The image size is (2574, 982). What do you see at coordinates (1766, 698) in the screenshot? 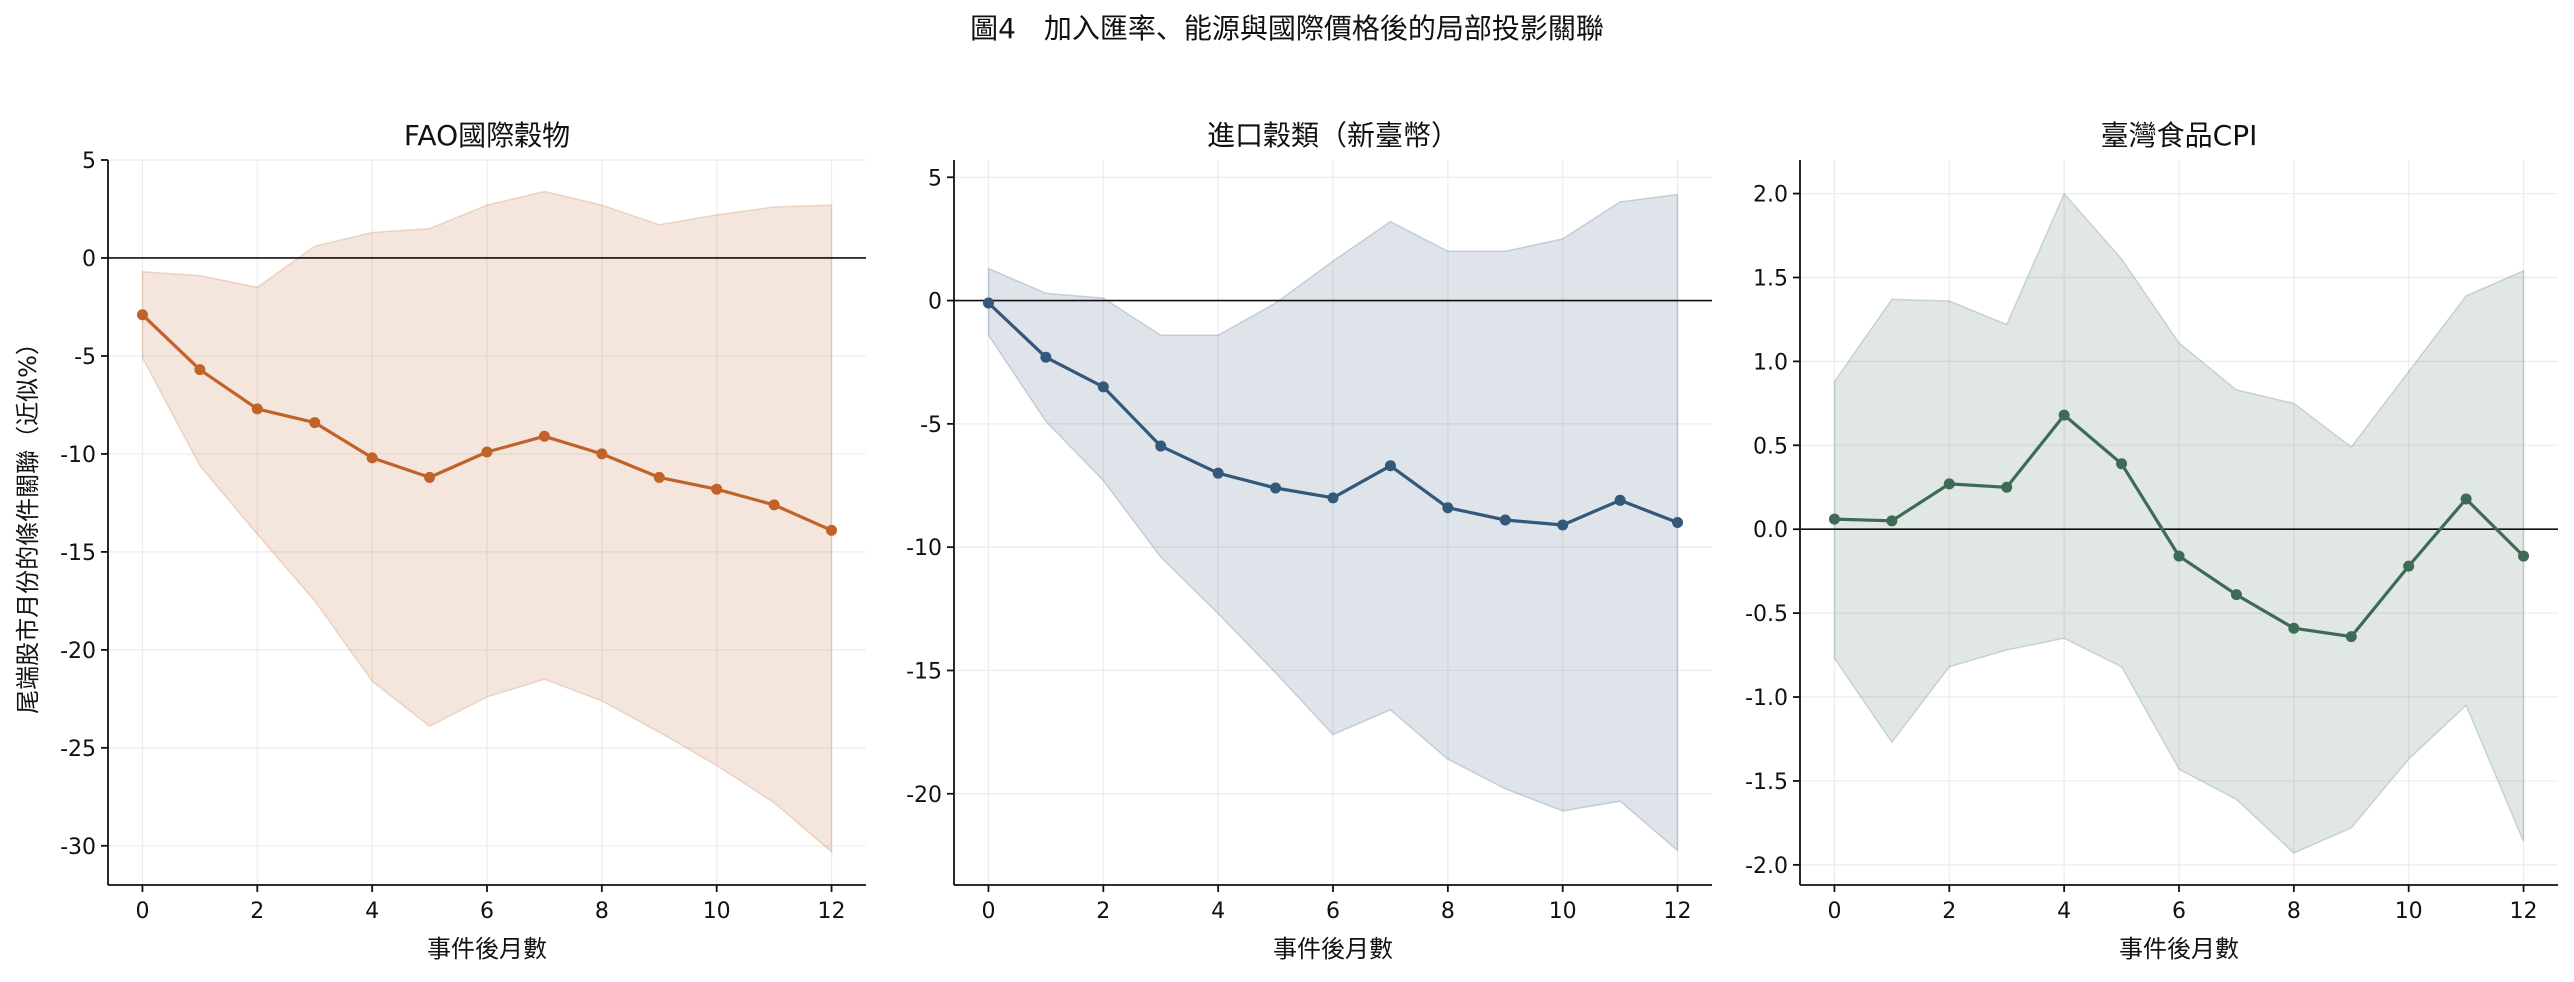
I see `y-tick-label: -1.0` at bounding box center [1766, 698].